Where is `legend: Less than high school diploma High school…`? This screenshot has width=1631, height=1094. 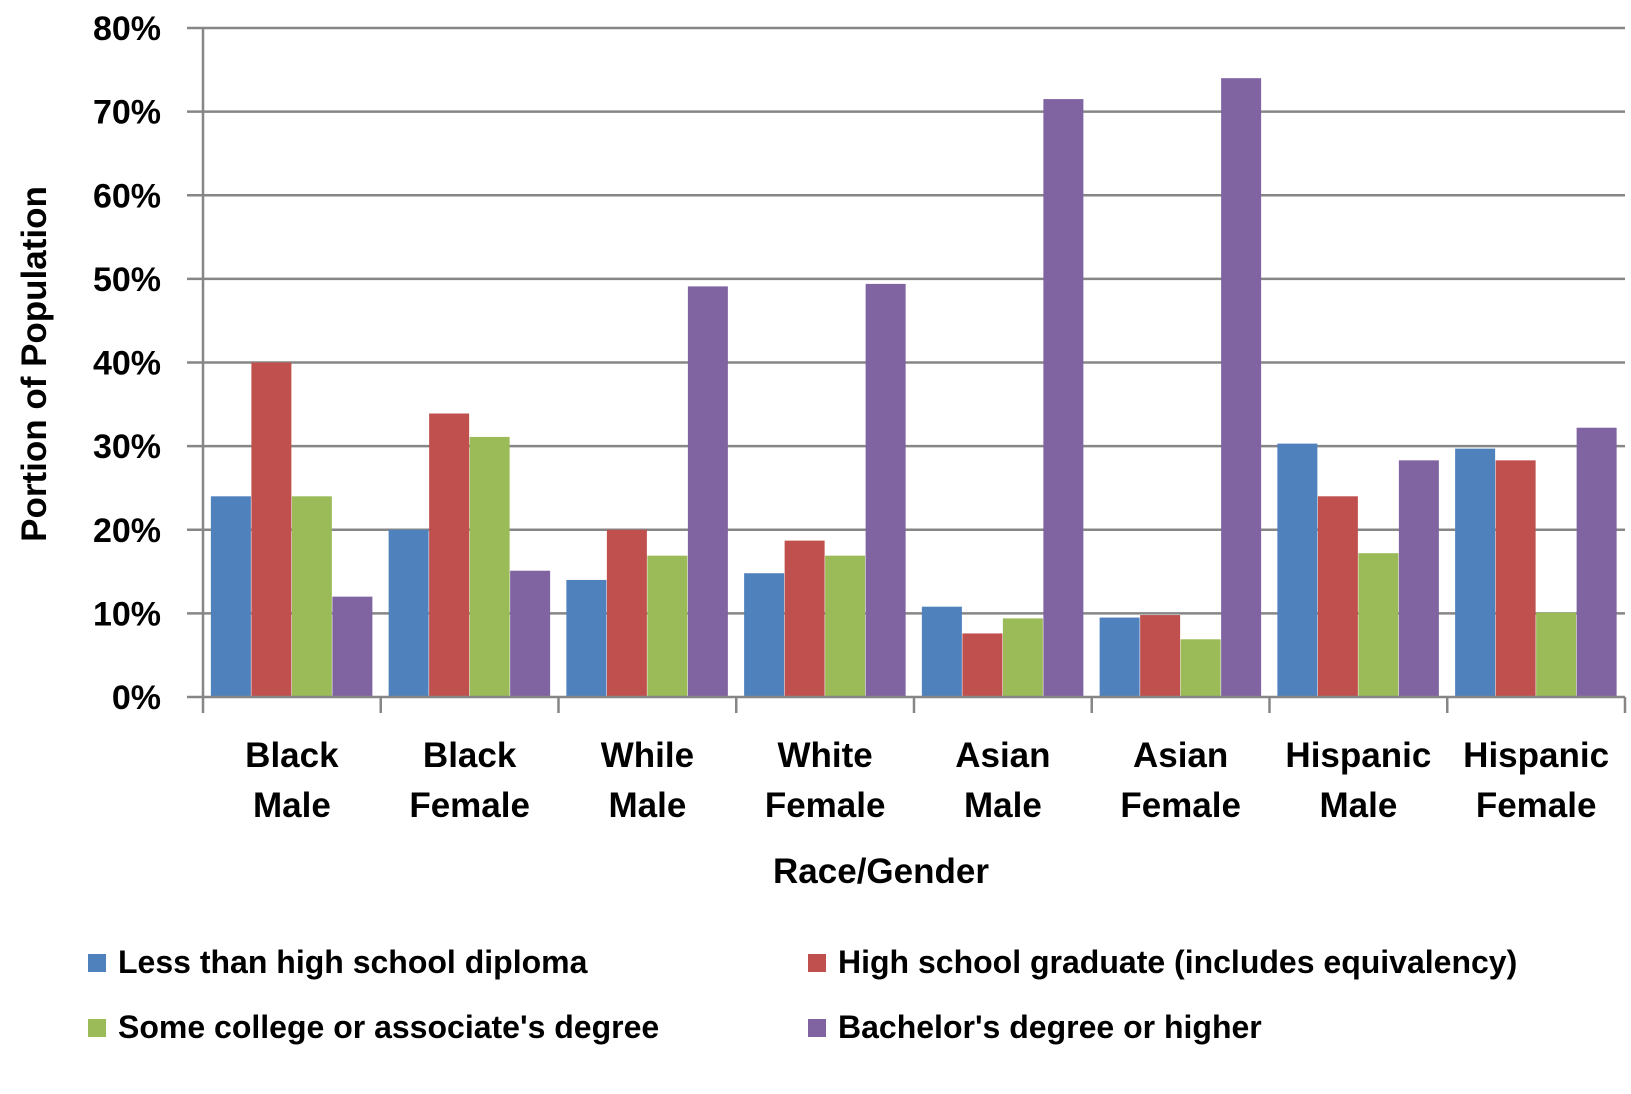
legend: Less than high school diploma High school… is located at coordinates (802, 994).